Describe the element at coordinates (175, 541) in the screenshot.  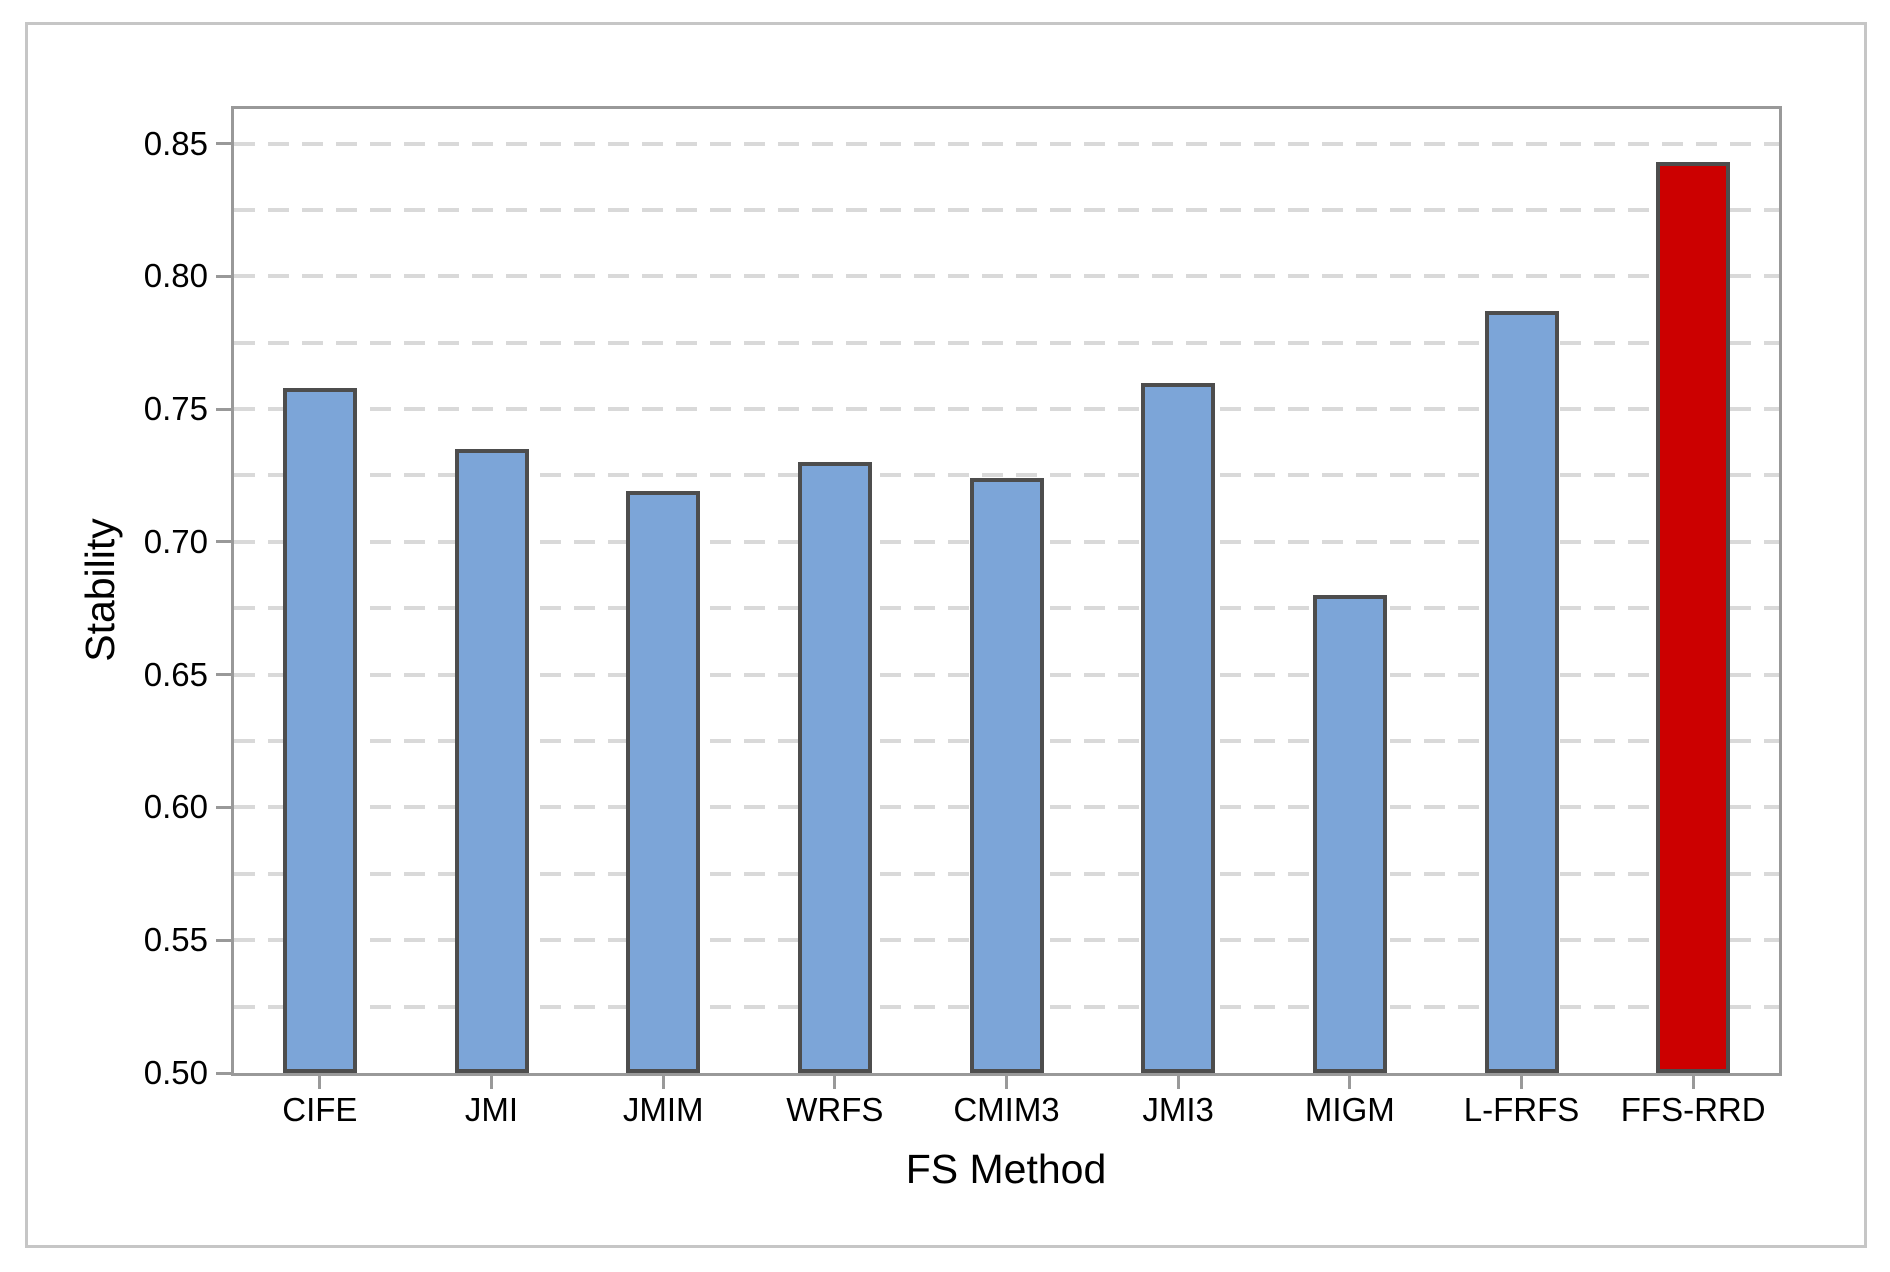
I see `y-tick-label: 0.70` at that location.